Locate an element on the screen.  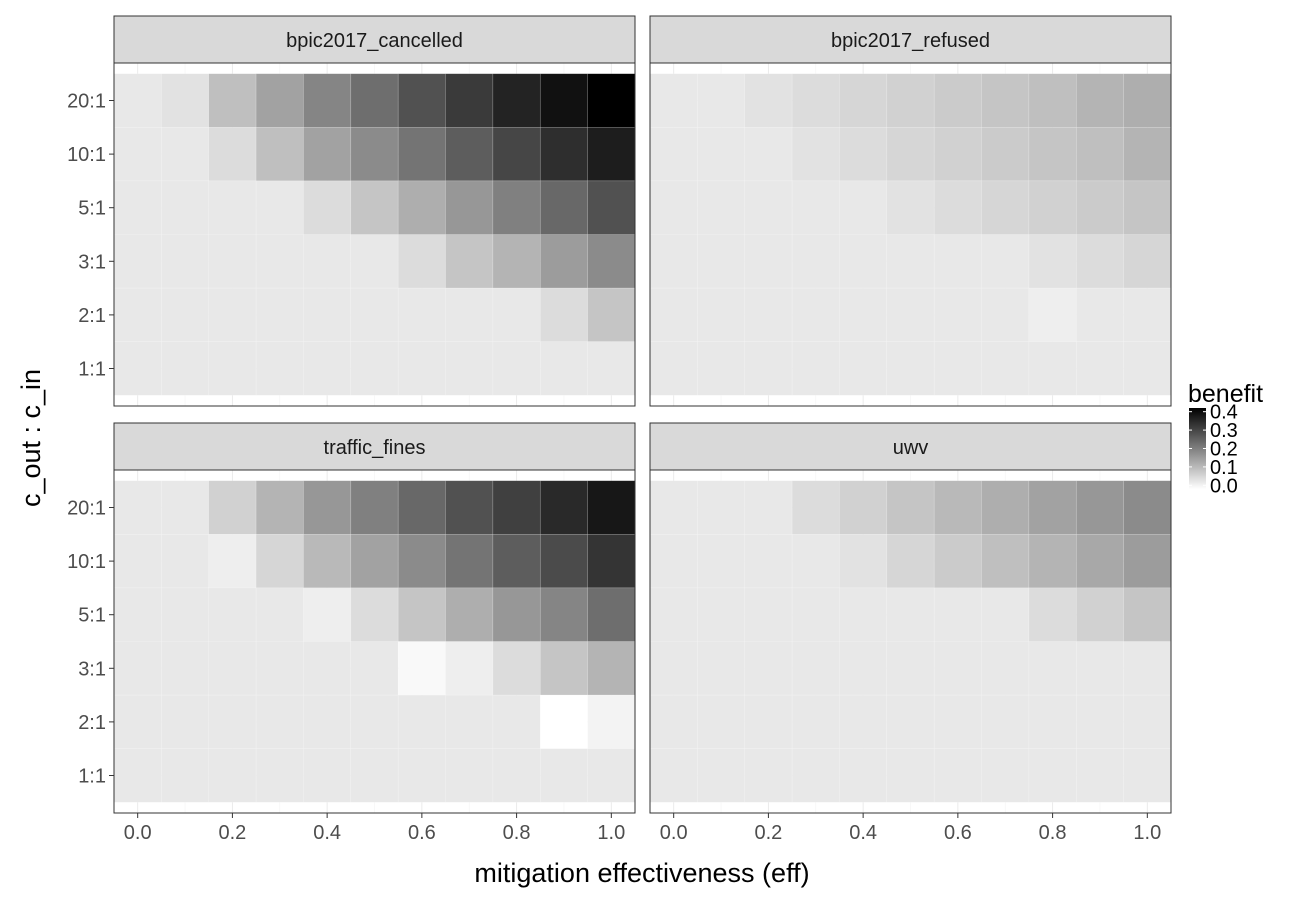
y-tick-label: 20:1 is located at coordinates (86, 509).